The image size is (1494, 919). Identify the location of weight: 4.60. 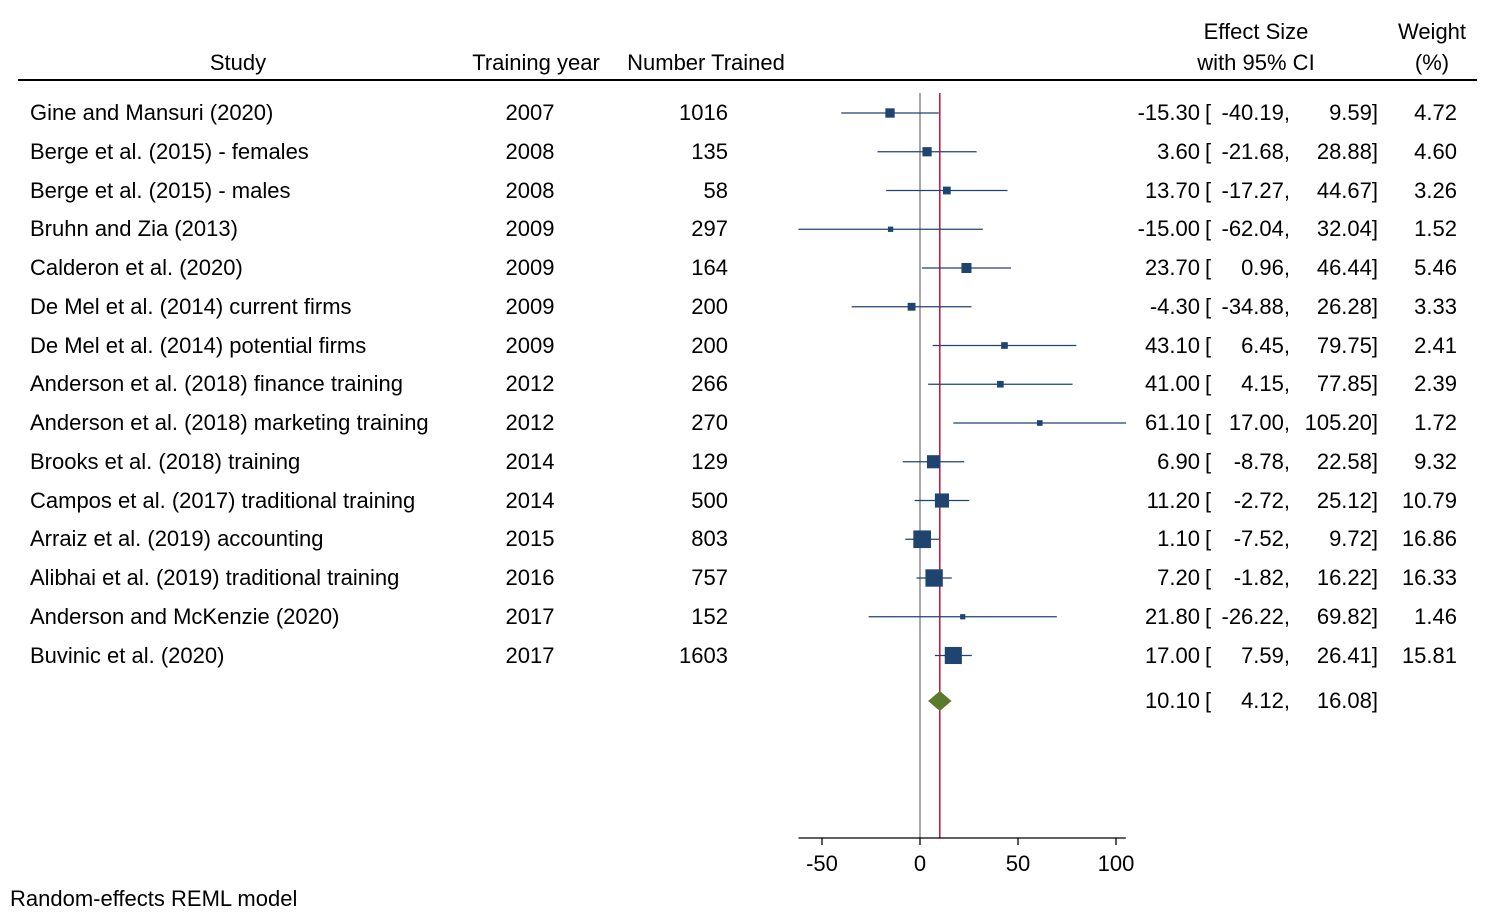
(1435, 151).